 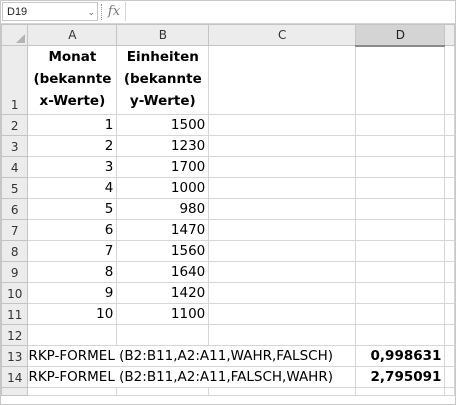 What do you see at coordinates (400, 314) in the screenshot?
I see `cell-d11` at bounding box center [400, 314].